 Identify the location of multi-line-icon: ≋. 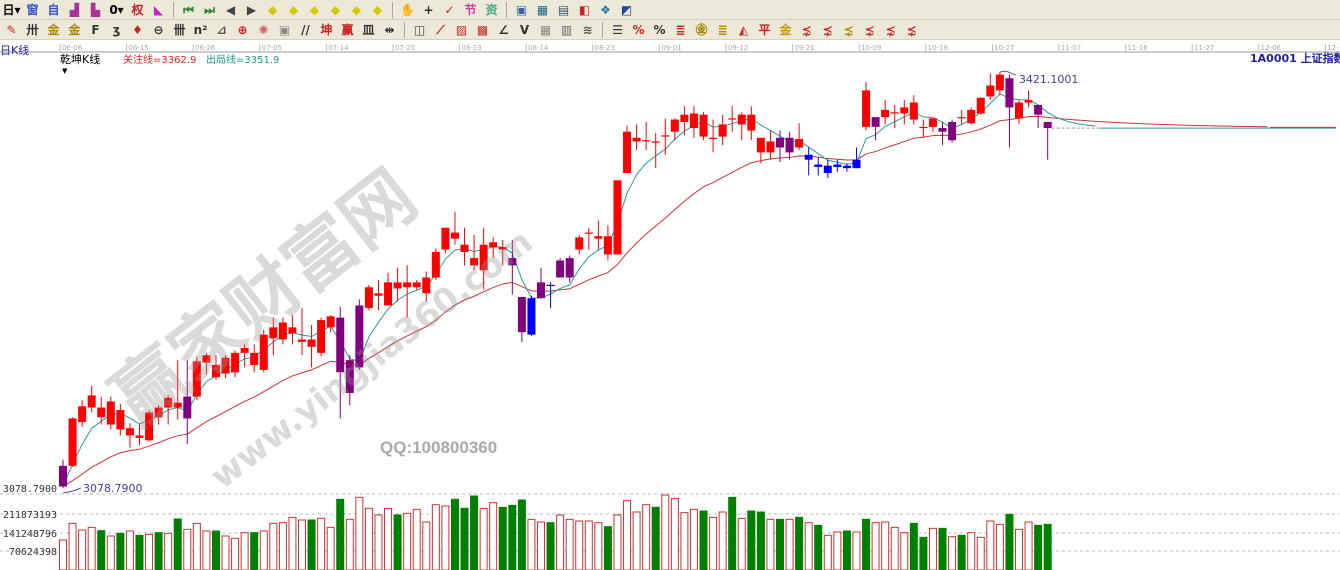
(587, 29).